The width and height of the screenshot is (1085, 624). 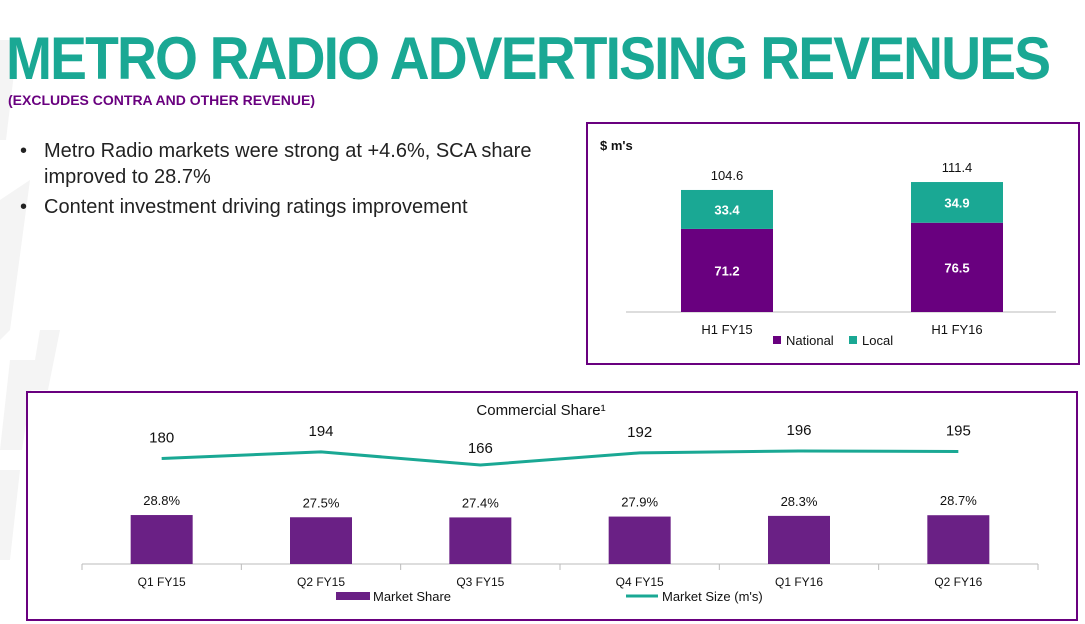 I want to click on legend-label: Market Share, so click(x=412, y=596).